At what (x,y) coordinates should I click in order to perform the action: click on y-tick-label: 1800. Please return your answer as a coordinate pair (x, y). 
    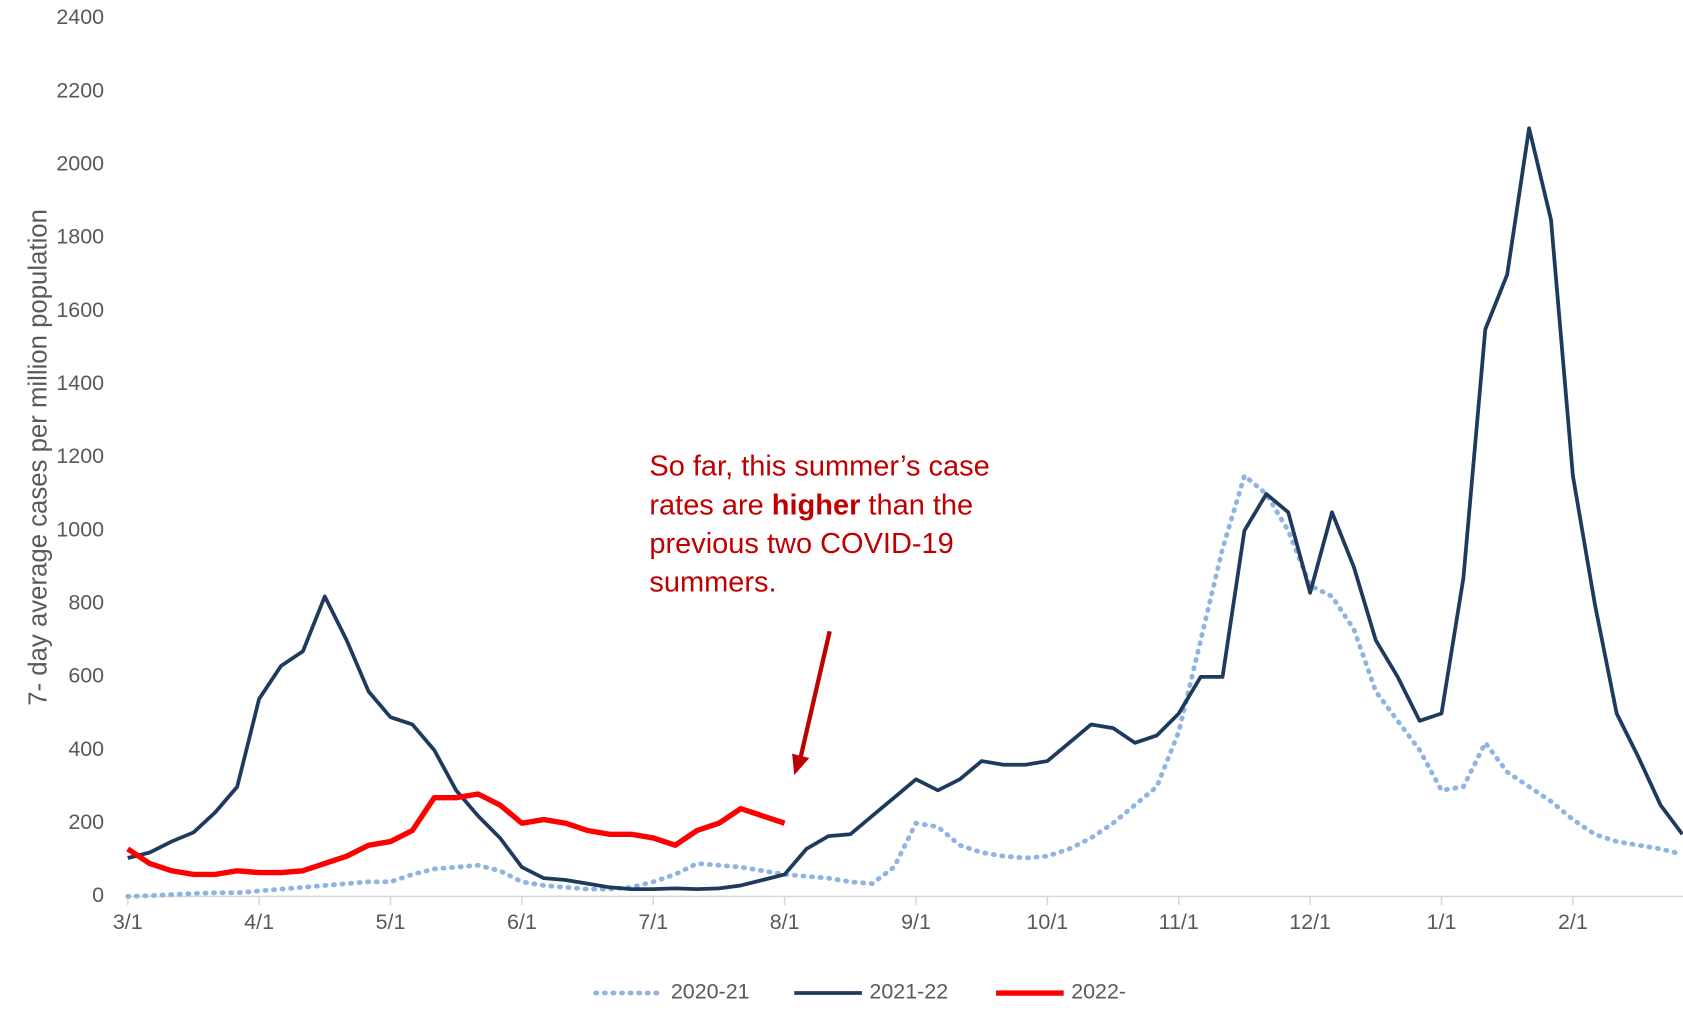
    Looking at the image, I should click on (80, 237).